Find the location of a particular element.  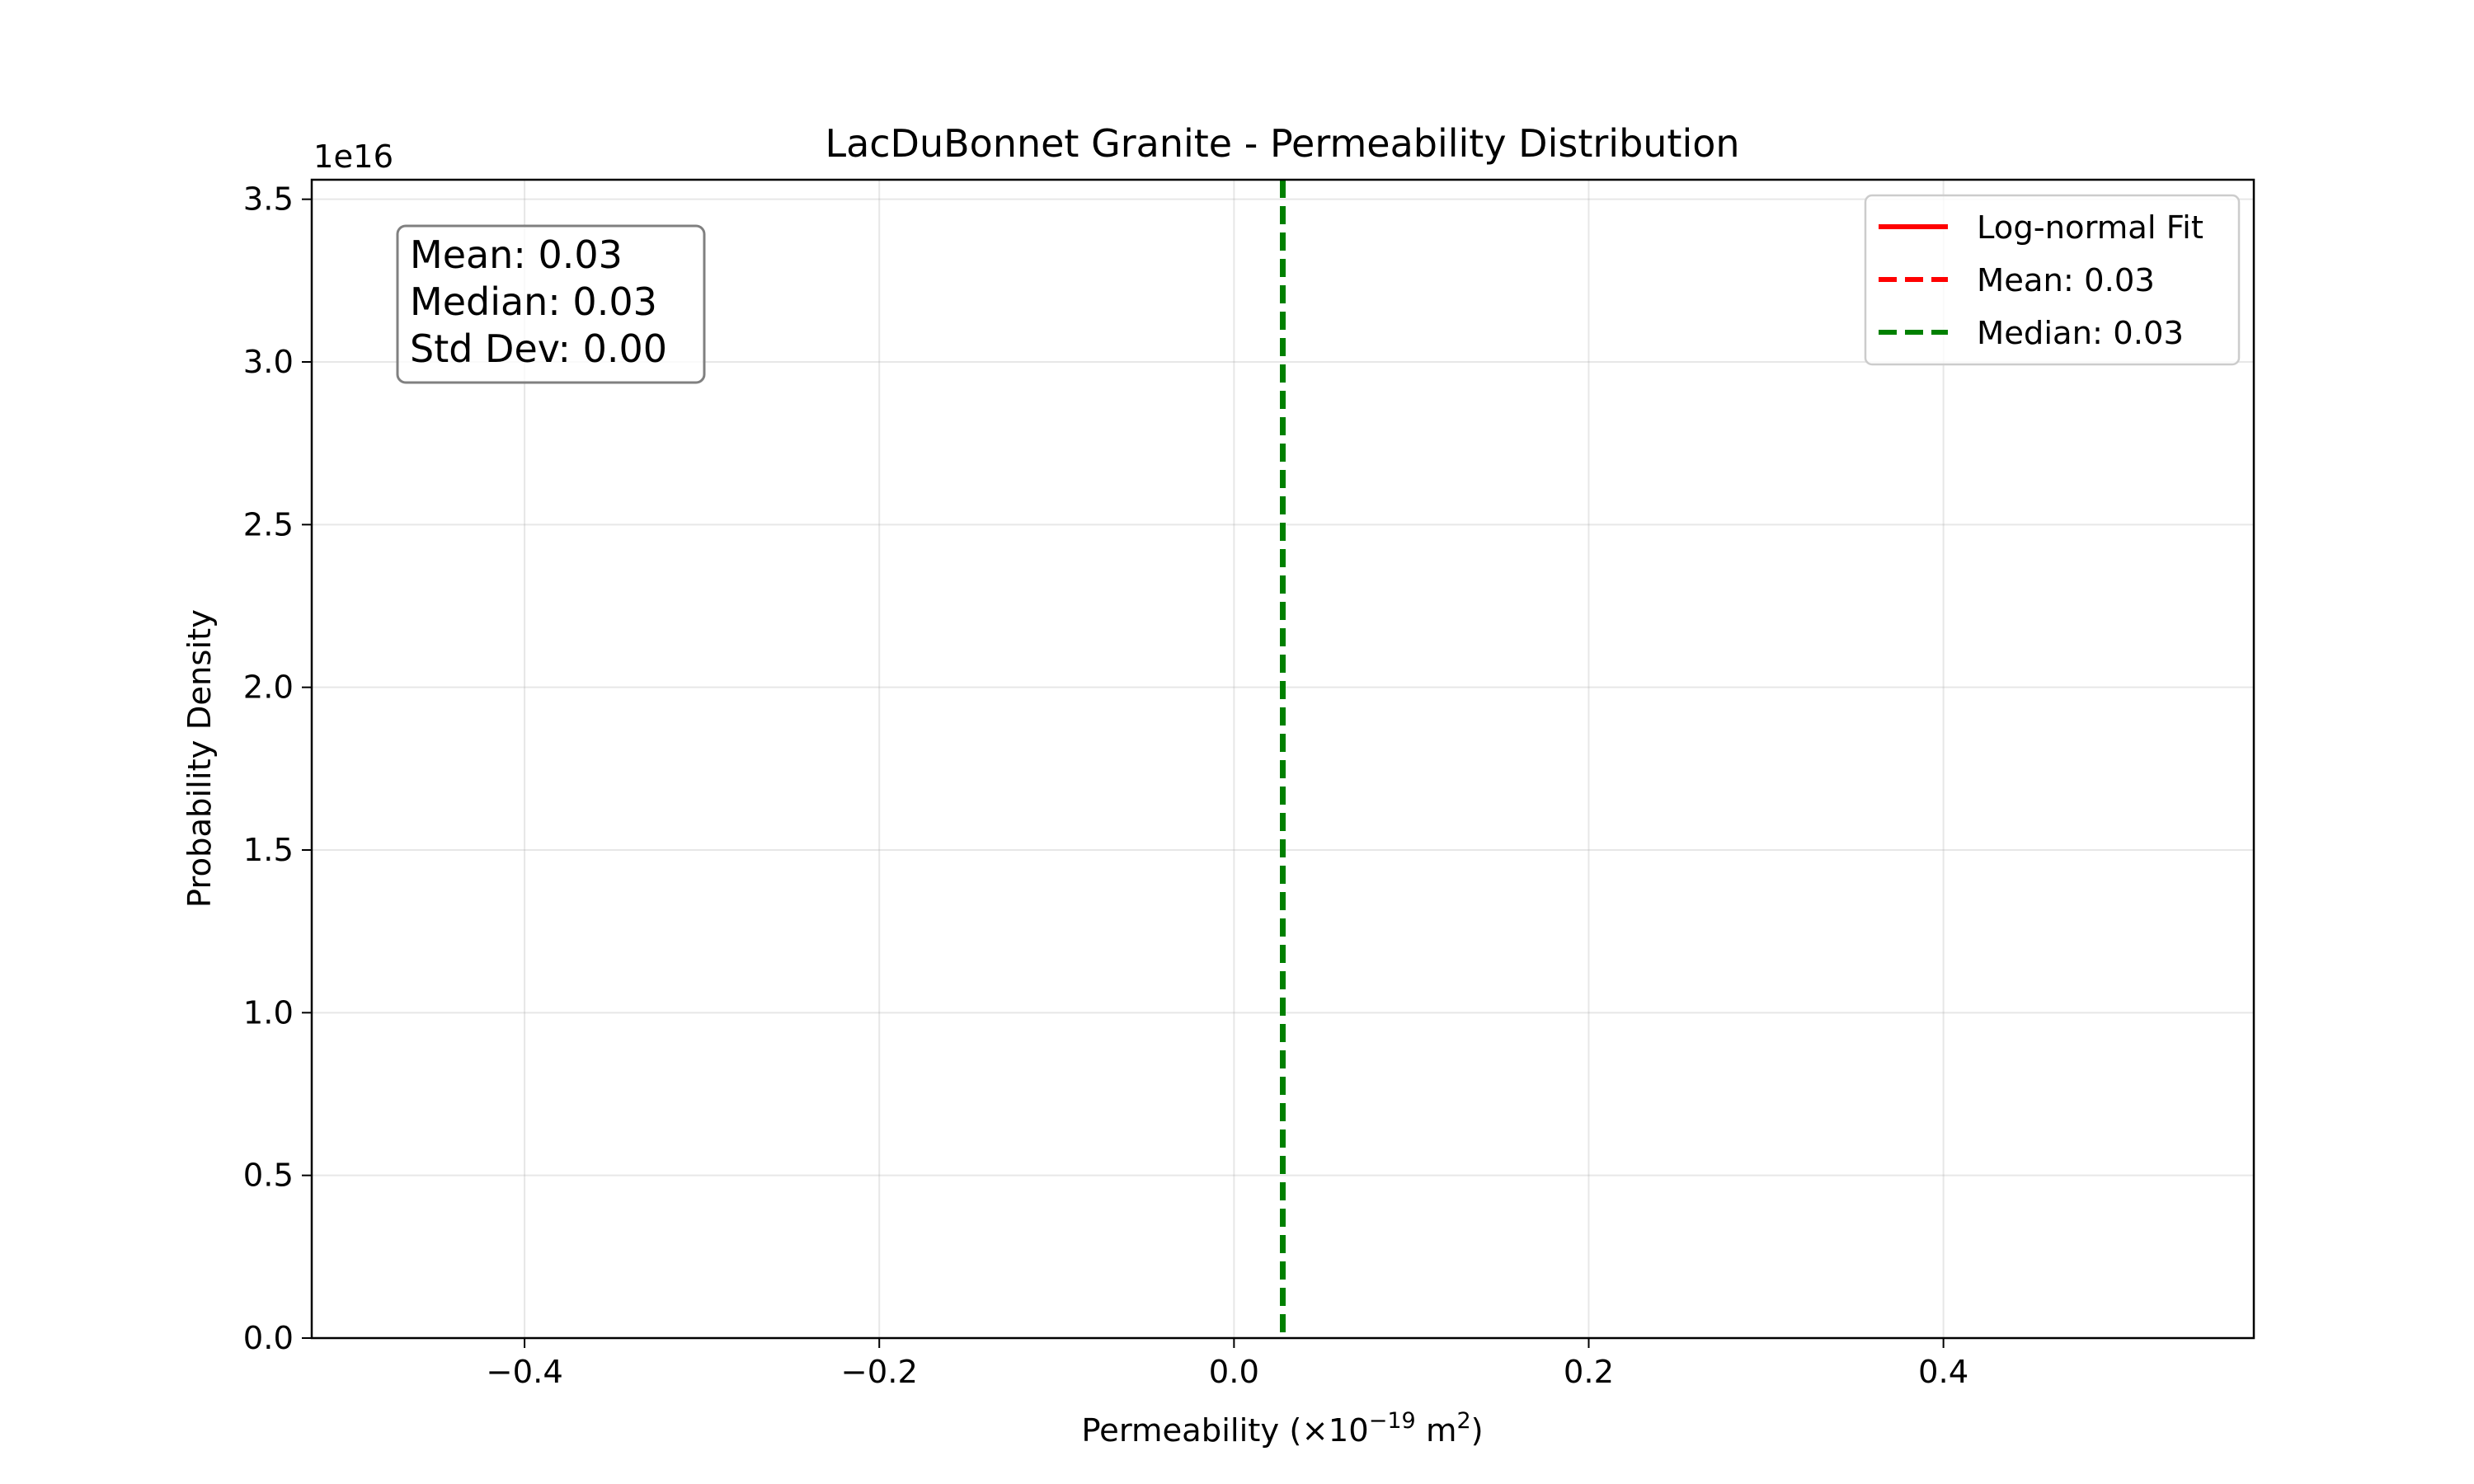

legend-frame is located at coordinates (2052, 280).